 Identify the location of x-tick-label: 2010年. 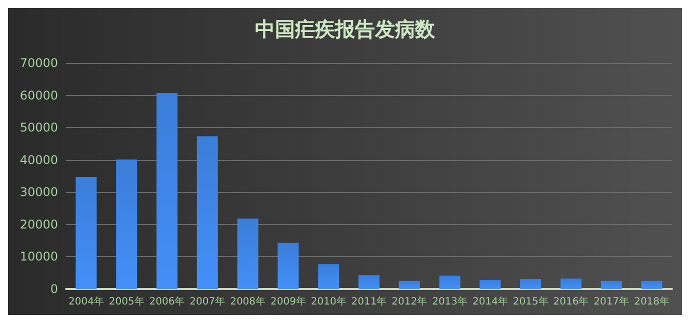
(328, 302).